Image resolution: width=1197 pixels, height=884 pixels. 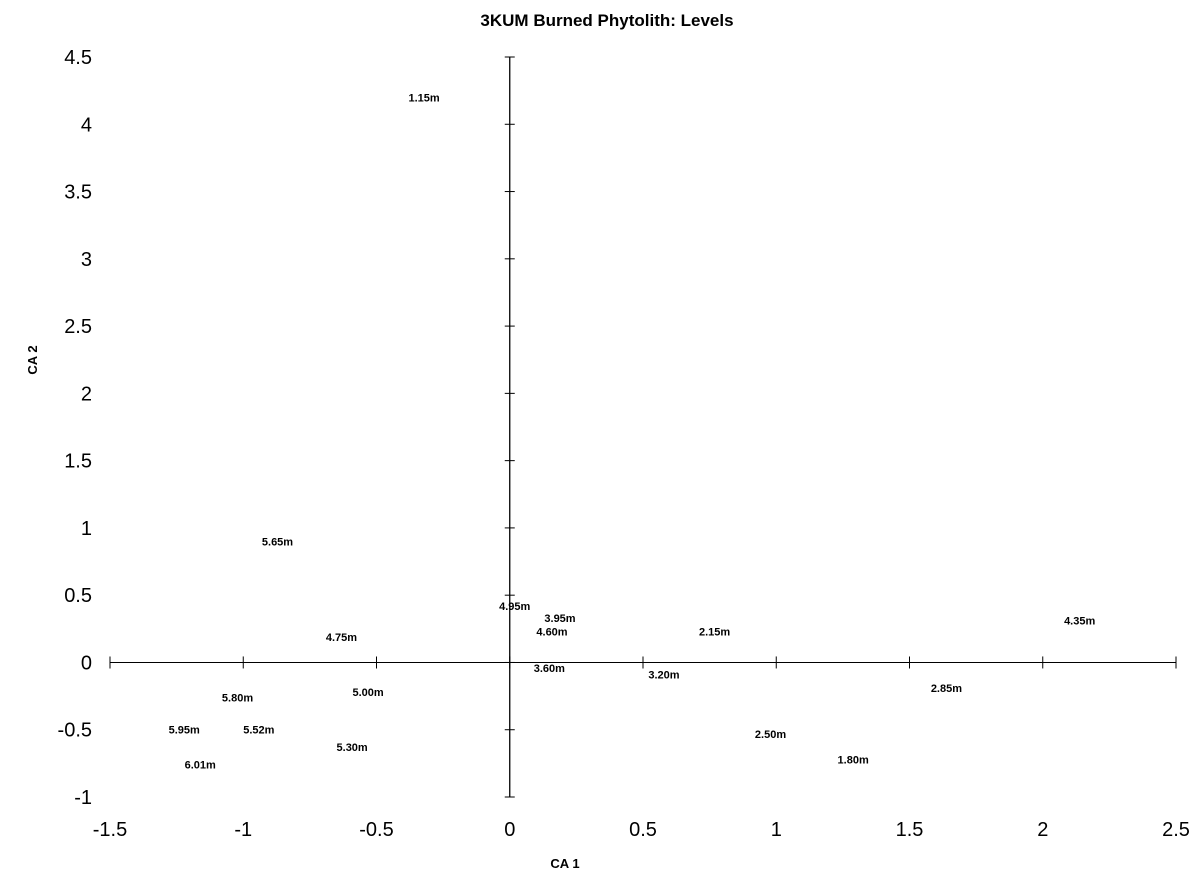 What do you see at coordinates (258, 731) in the screenshot?
I see `point-label: 5.52m` at bounding box center [258, 731].